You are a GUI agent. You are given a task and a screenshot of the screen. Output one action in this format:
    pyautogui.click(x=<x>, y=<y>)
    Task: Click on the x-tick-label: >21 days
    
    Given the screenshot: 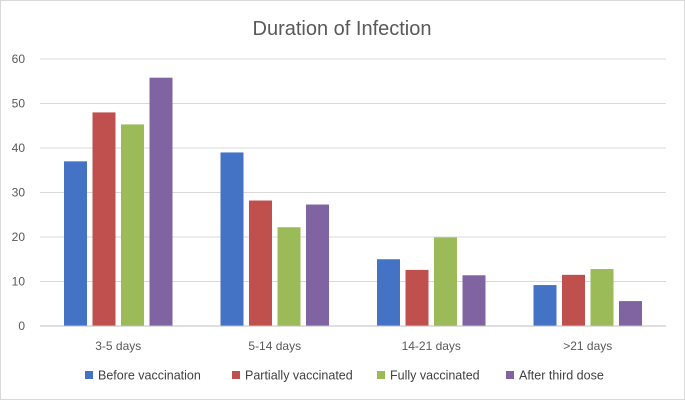 What is the action you would take?
    pyautogui.click(x=587, y=346)
    